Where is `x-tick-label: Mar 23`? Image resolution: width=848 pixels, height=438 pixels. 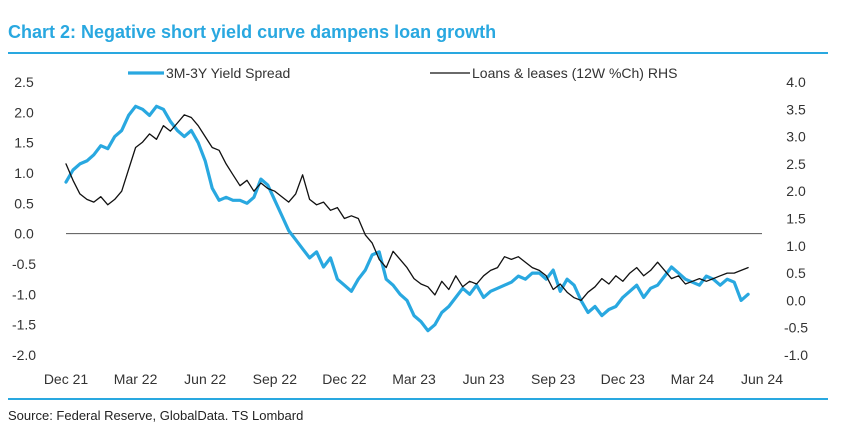
x-tick-label: Mar 23 is located at coordinates (414, 379).